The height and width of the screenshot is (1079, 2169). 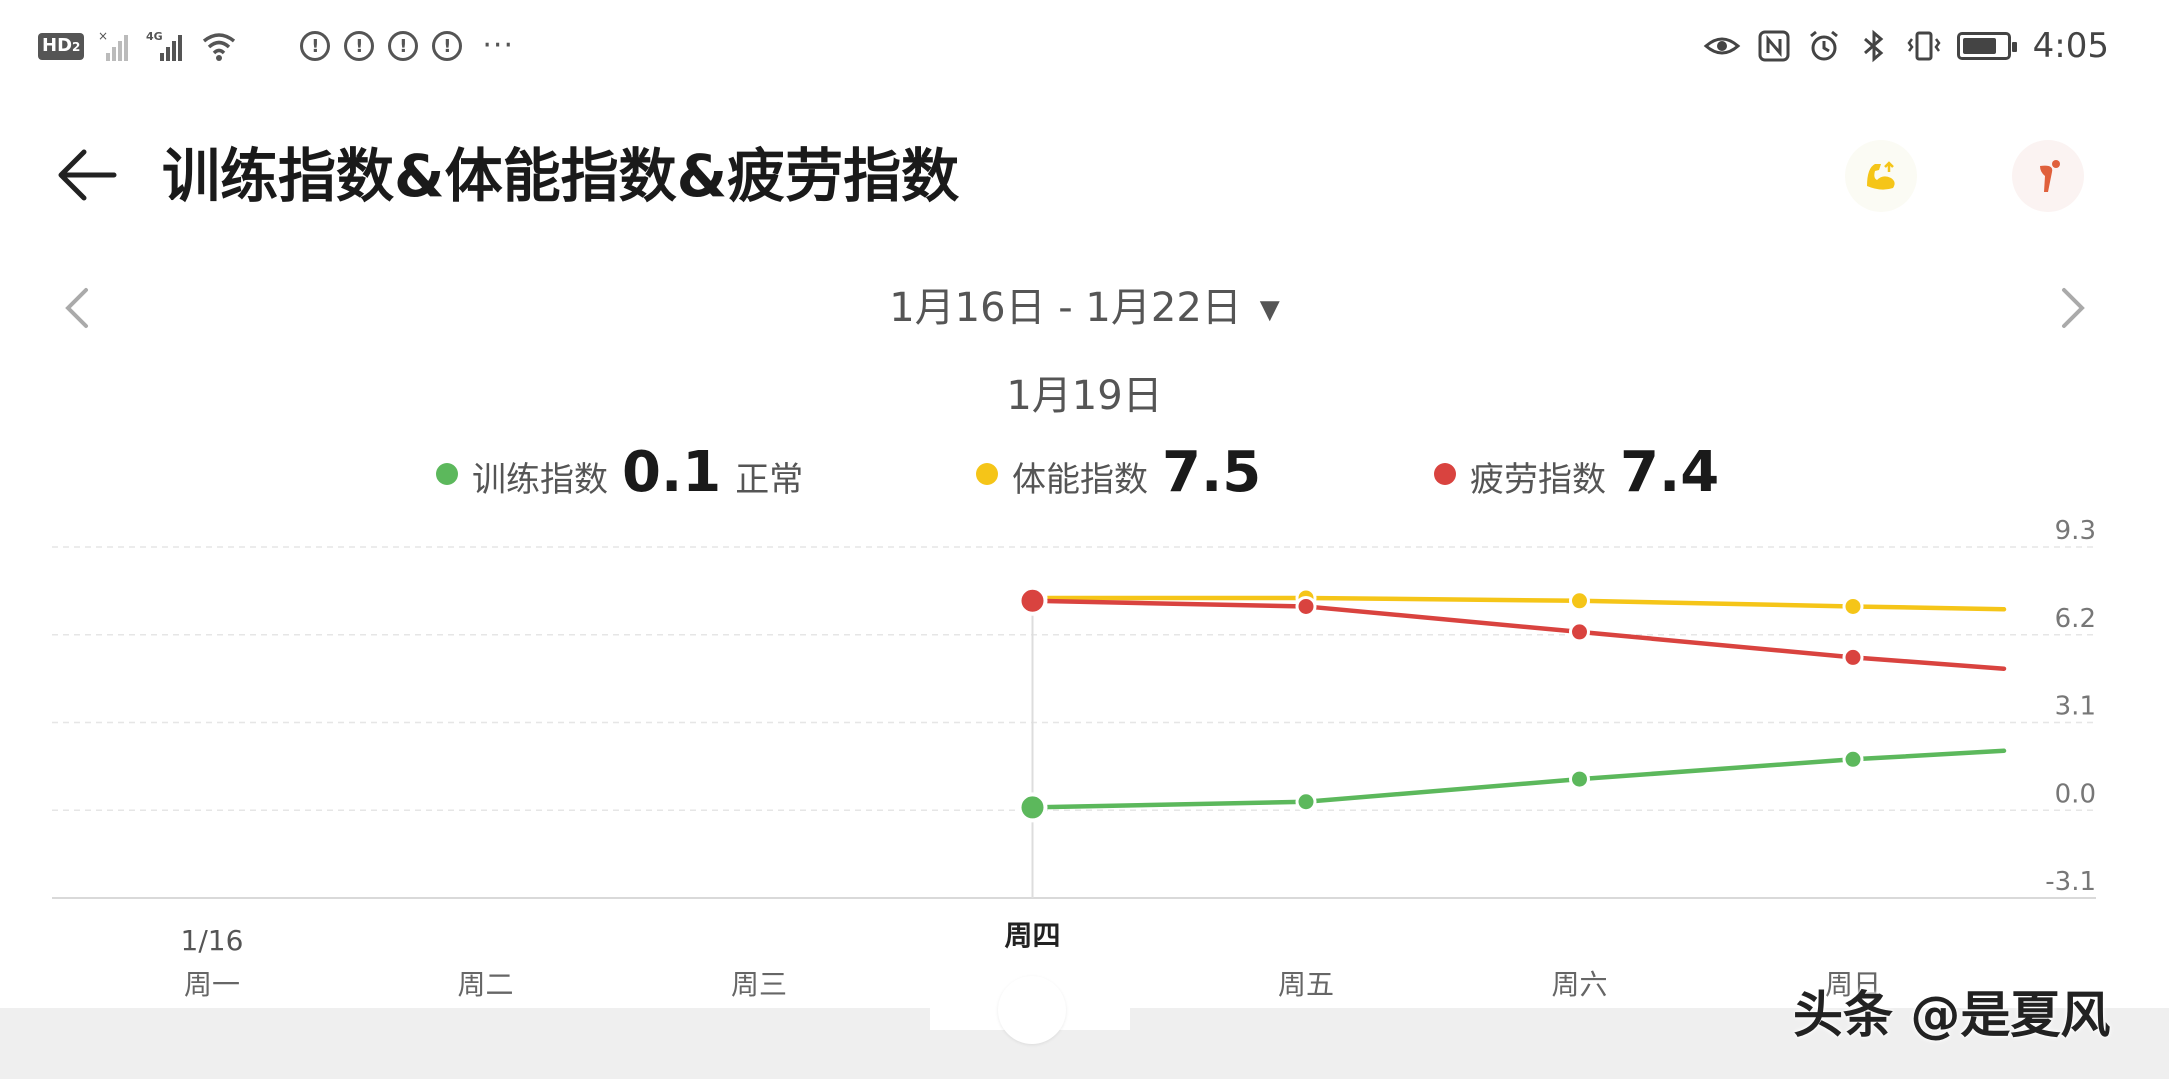 What do you see at coordinates (1924, 46) in the screenshot?
I see `vibrate-icon` at bounding box center [1924, 46].